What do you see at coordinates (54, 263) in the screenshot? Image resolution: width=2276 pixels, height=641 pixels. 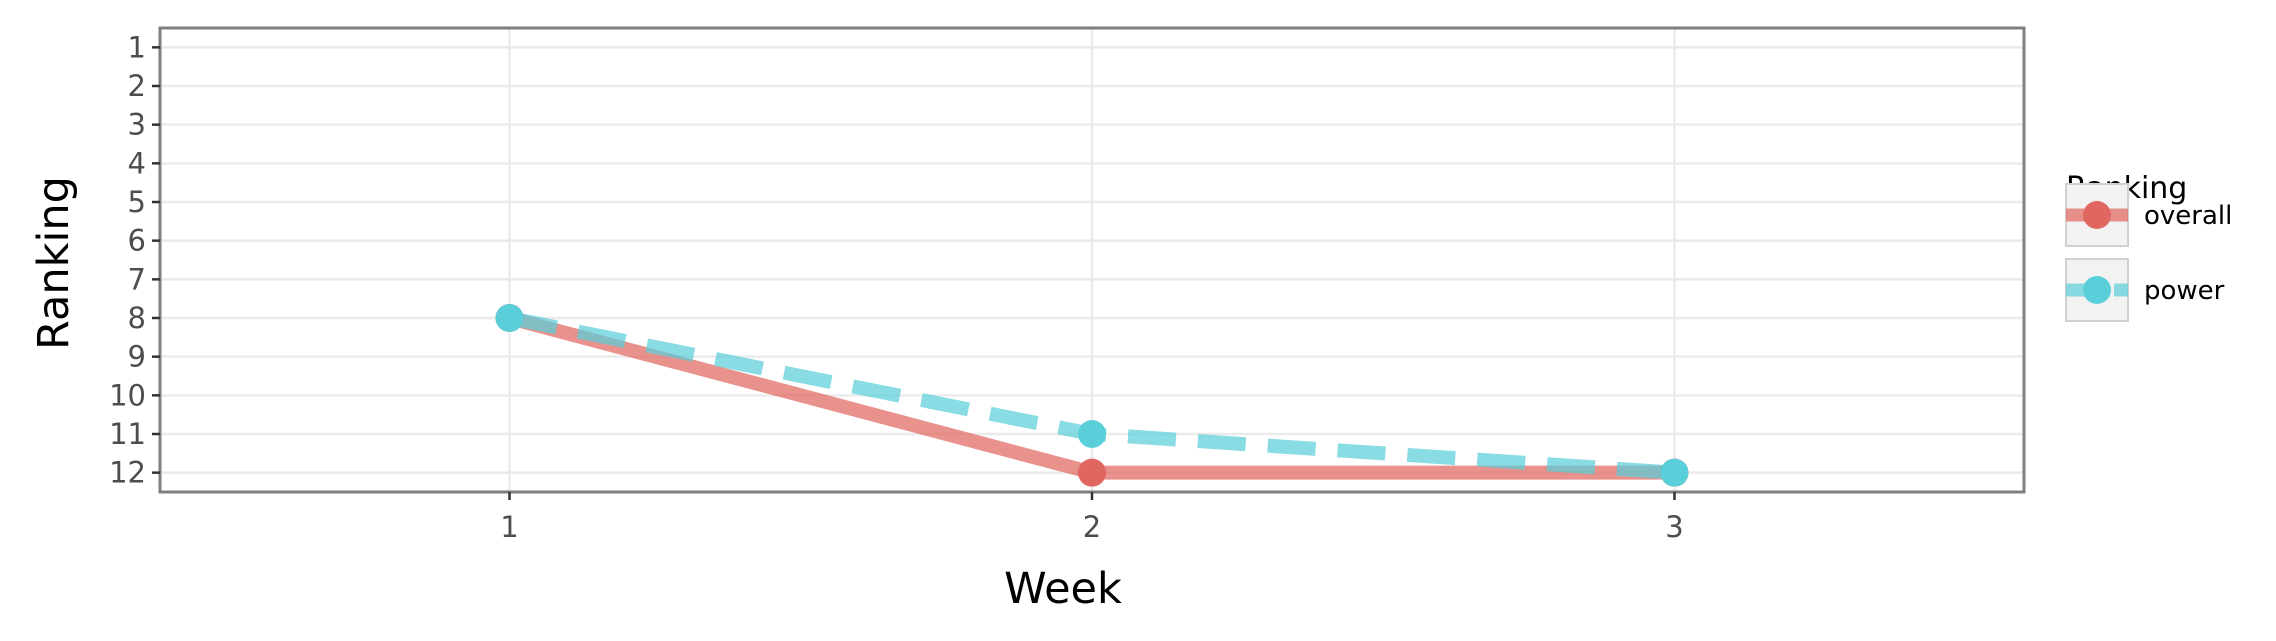 I see `y-axis-title: Ranking` at bounding box center [54, 263].